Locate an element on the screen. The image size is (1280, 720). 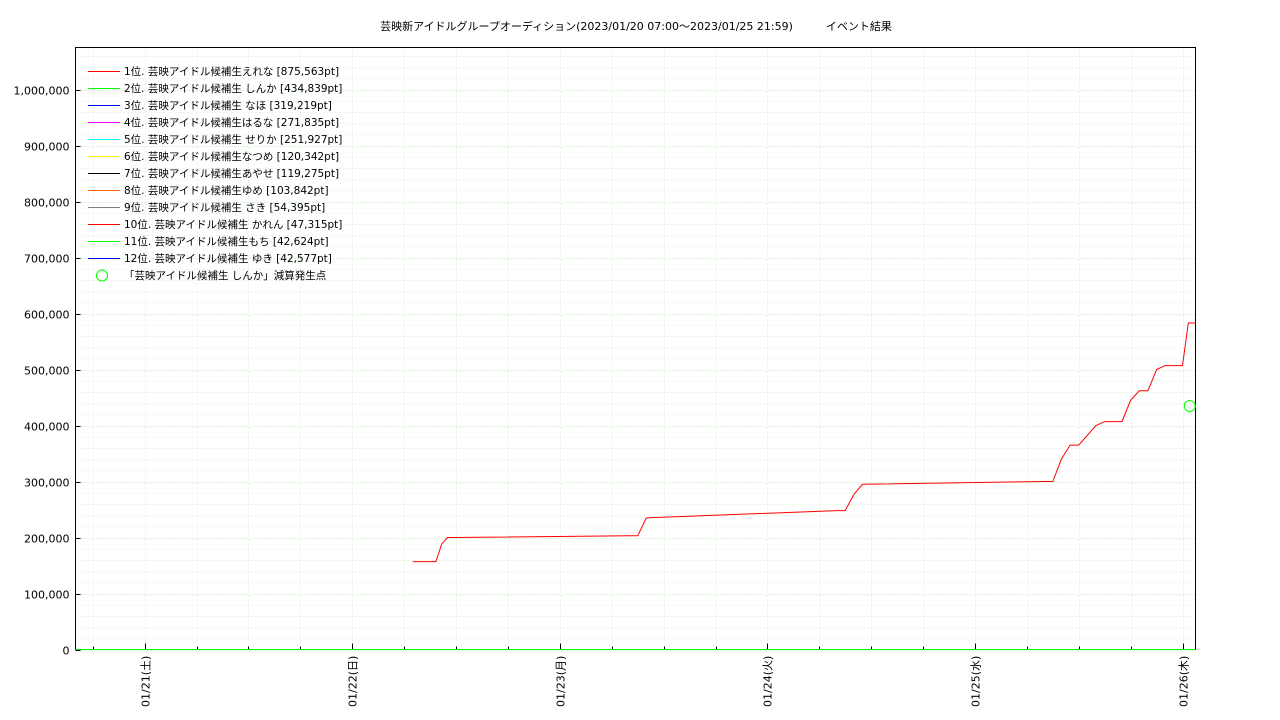
x-tick-label: 01/26(木) is located at coordinates (1184, 681).